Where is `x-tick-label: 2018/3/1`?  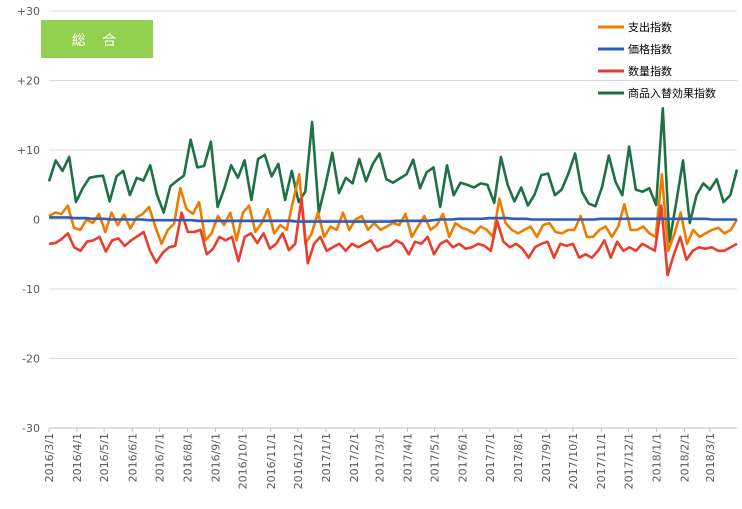 x-tick-label: 2018/3/1 is located at coordinates (710, 457).